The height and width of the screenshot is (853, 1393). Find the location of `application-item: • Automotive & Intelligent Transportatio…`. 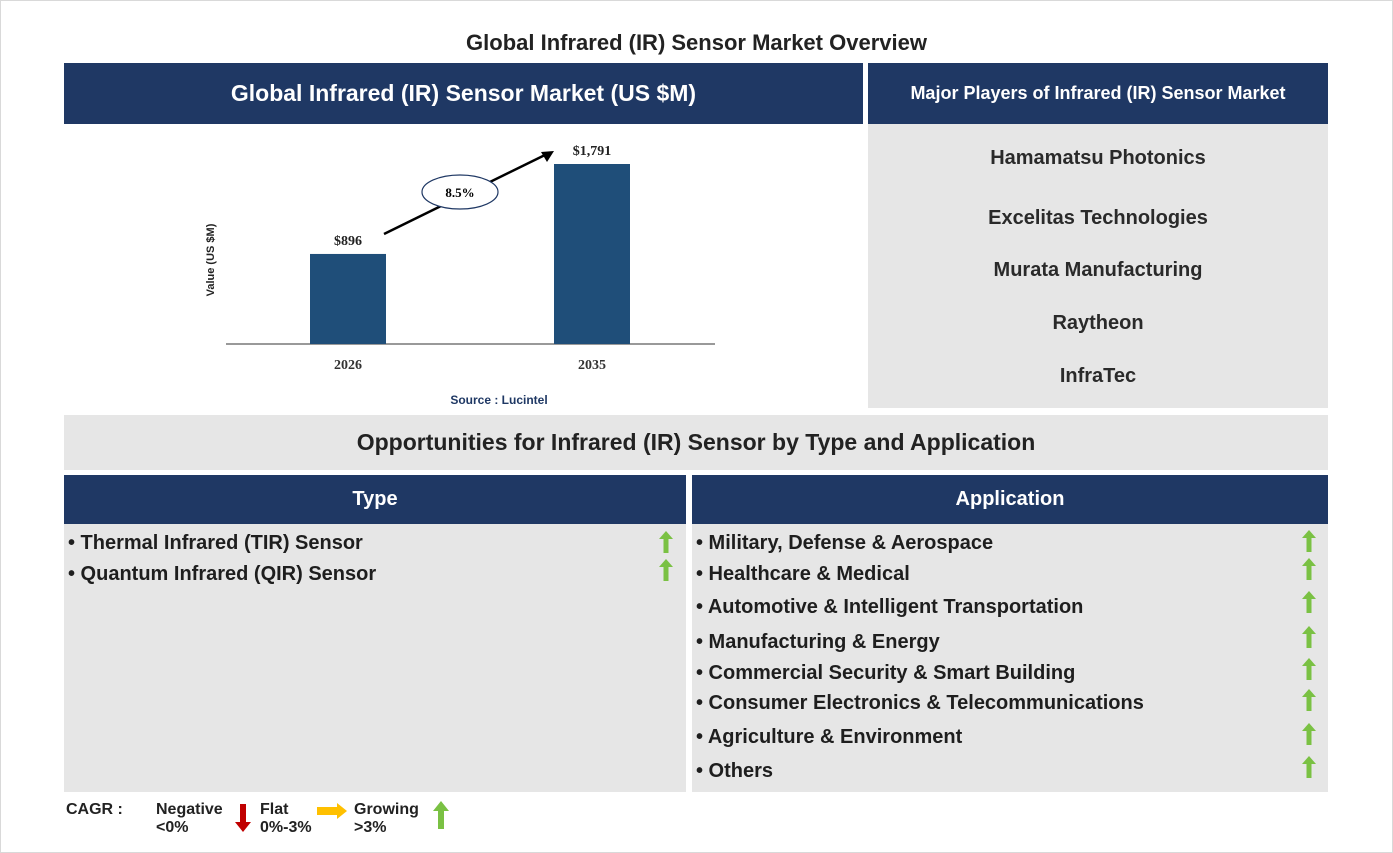

application-item: • Automotive & Intelligent Transportatio… is located at coordinates (890, 607).